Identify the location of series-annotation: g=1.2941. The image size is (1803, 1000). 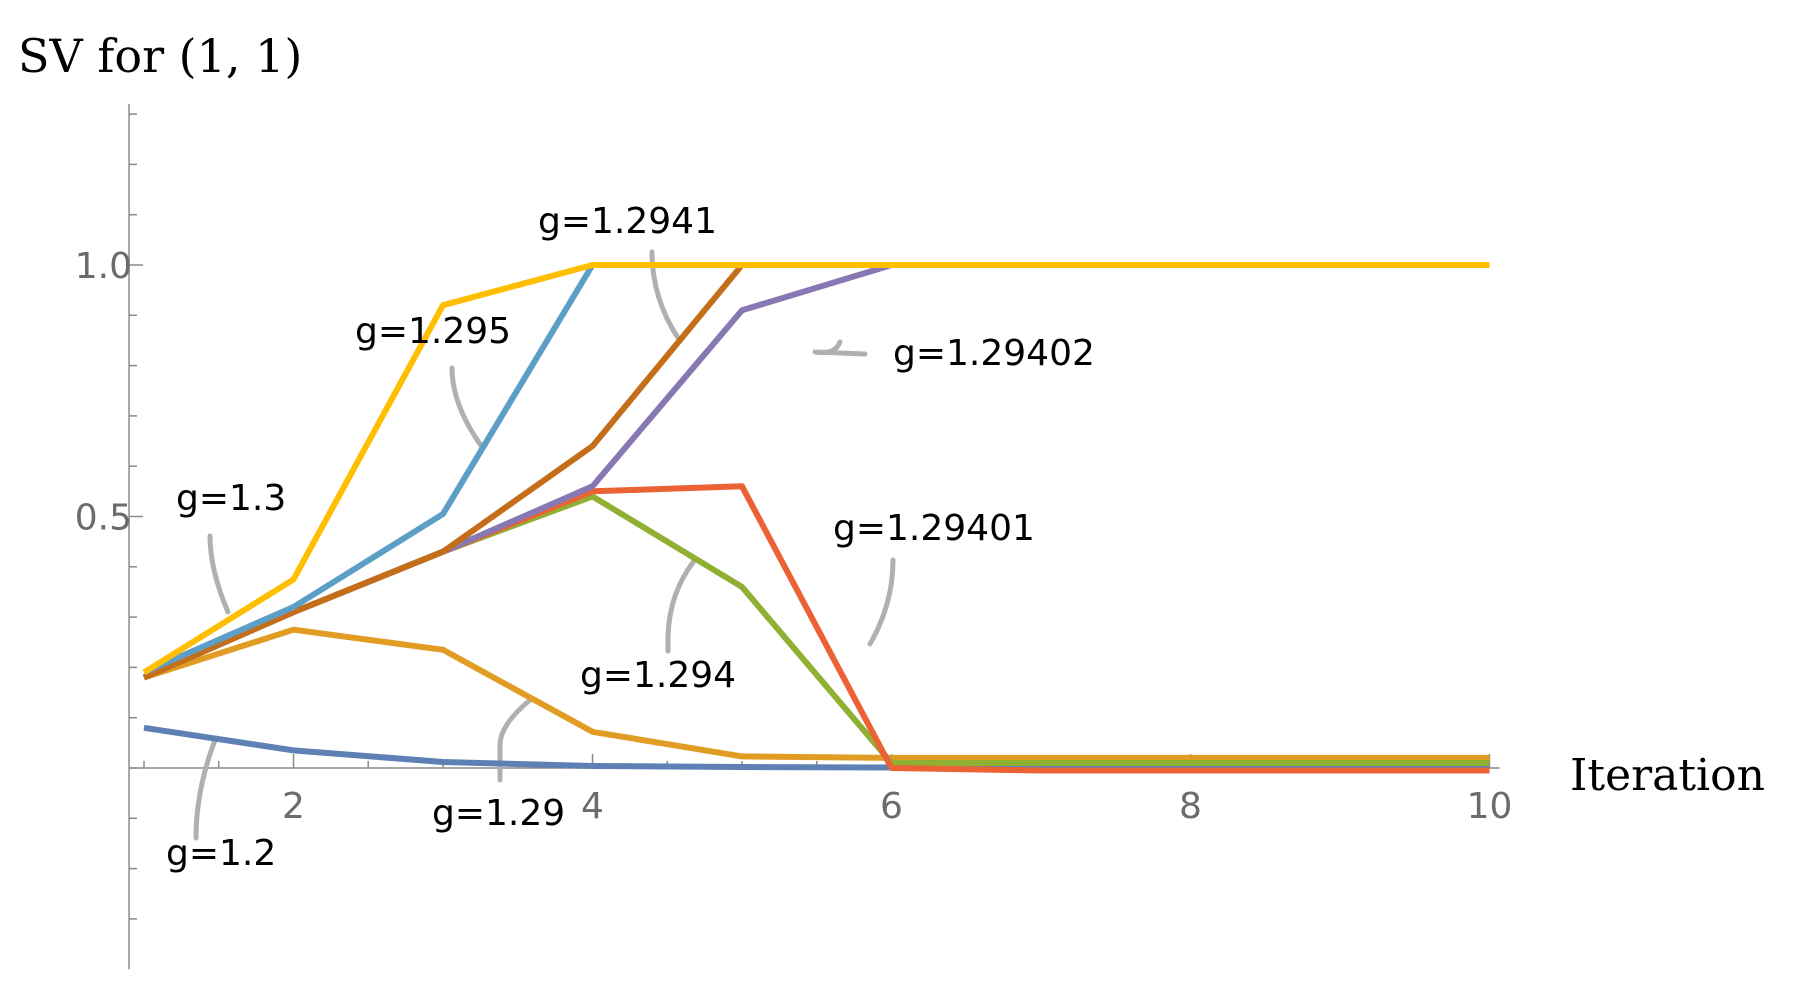
(627, 221).